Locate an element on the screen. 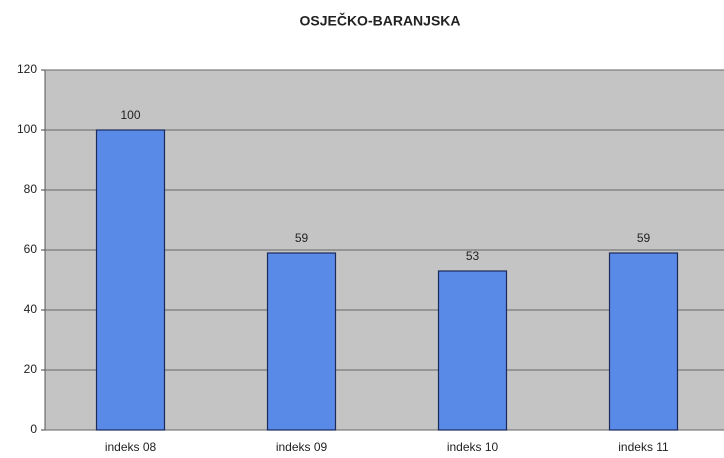 Image resolution: width=724 pixels, height=458 pixels. chart-title: OSJEČKO-BARANJSKA is located at coordinates (379, 20).